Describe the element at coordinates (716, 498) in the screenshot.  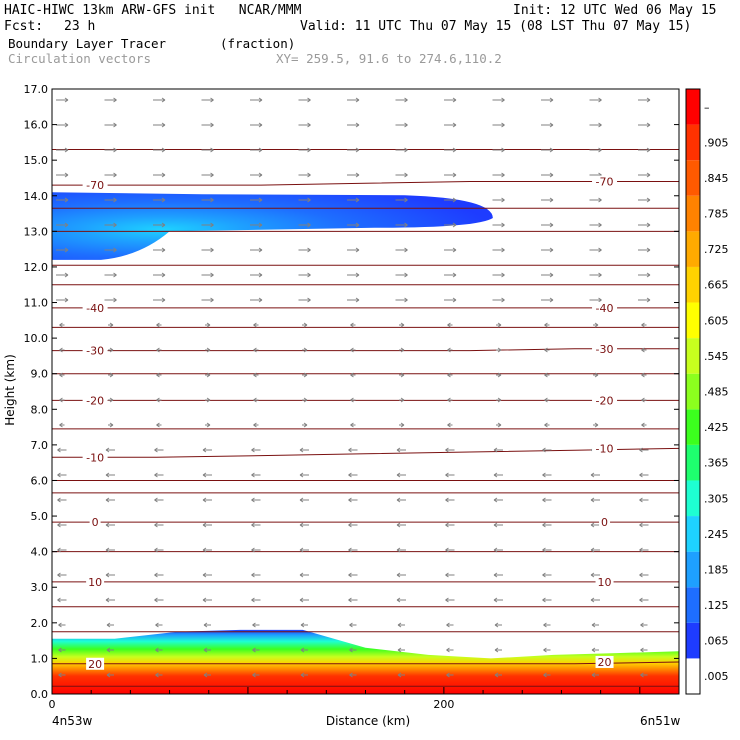
I see `colorbar-label: .305` at that location.